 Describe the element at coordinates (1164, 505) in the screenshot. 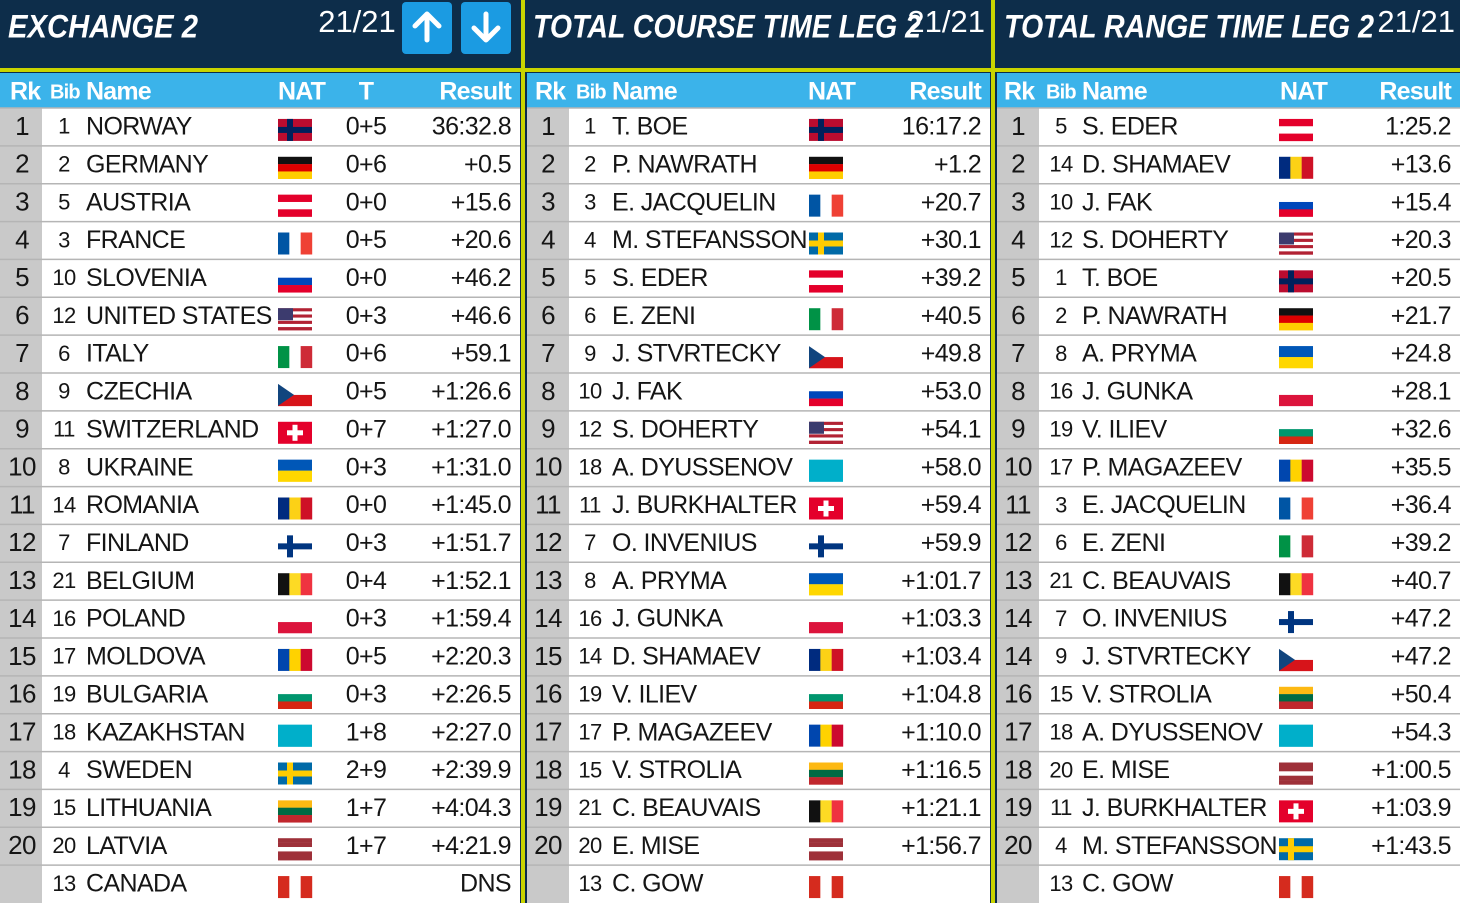

I see `cell-name: E. JACQUELIN` at that location.